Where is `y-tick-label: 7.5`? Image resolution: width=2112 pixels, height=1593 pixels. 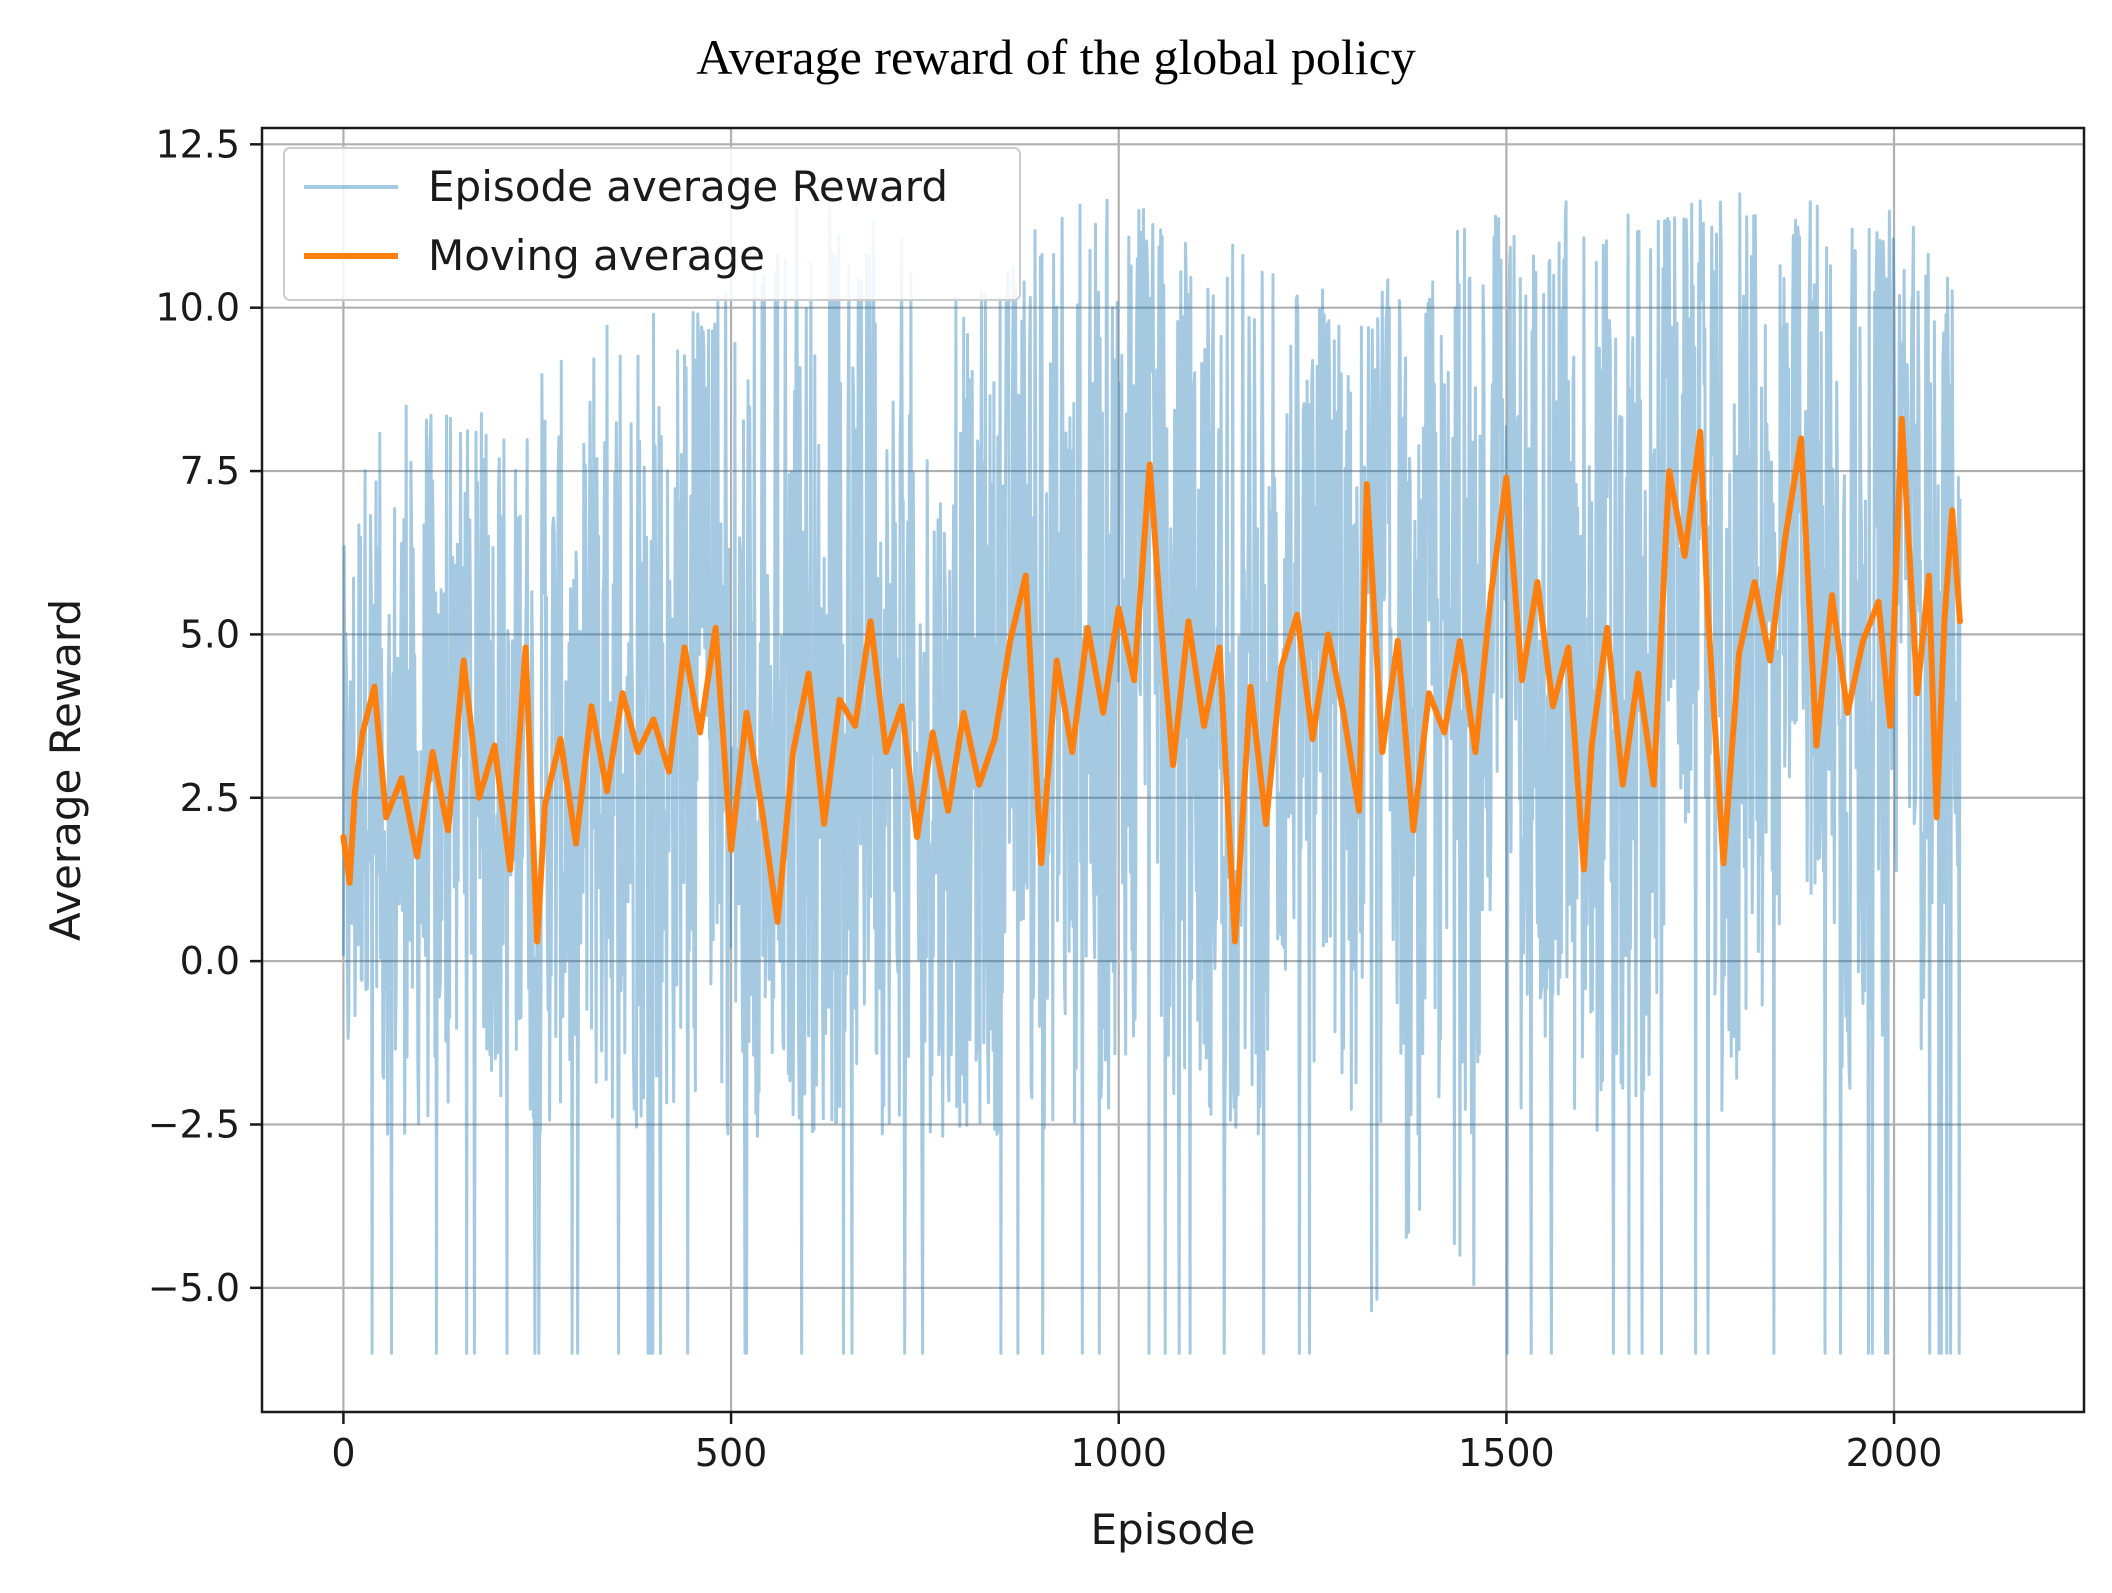 y-tick-label: 7.5 is located at coordinates (210, 471).